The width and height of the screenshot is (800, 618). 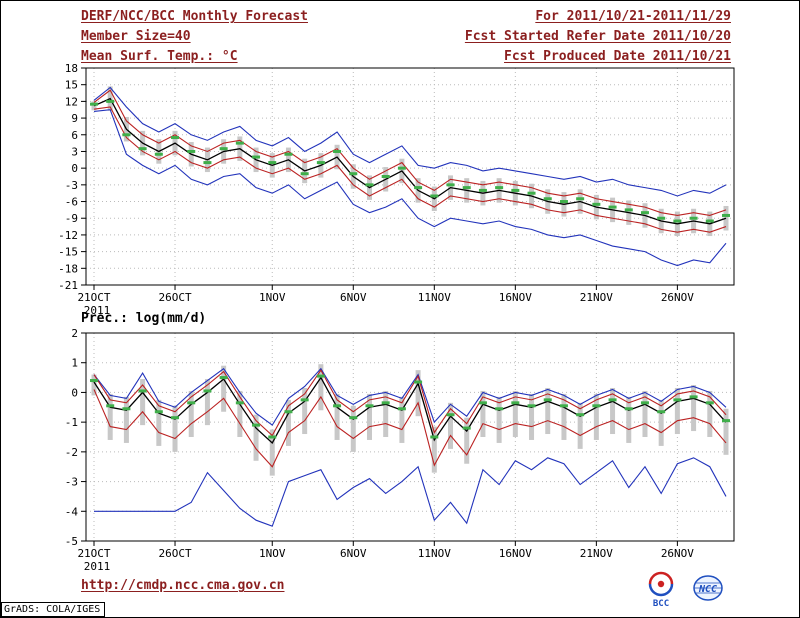 I want to click on y-tick-label: 6, so click(x=74, y=135).